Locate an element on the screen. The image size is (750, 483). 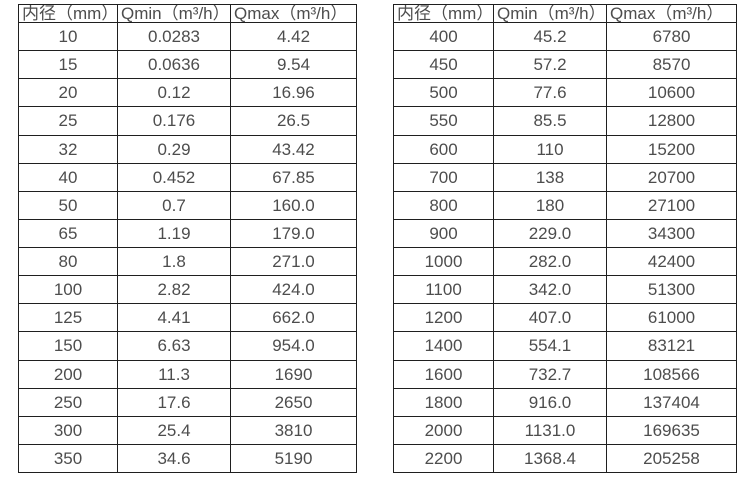
table-cell: 5190 is located at coordinates (293, 458).